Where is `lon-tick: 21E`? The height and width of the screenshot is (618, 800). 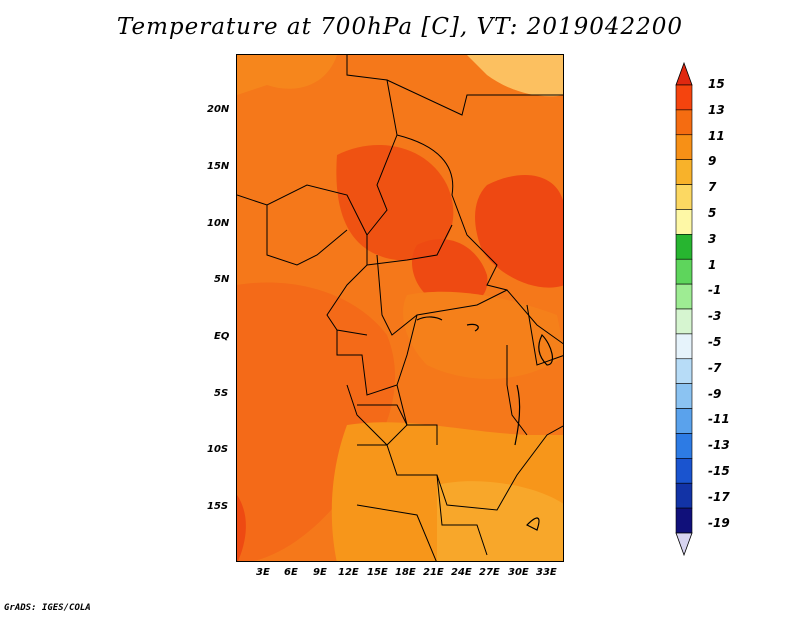
lon-tick: 21E is located at coordinates (433, 572).